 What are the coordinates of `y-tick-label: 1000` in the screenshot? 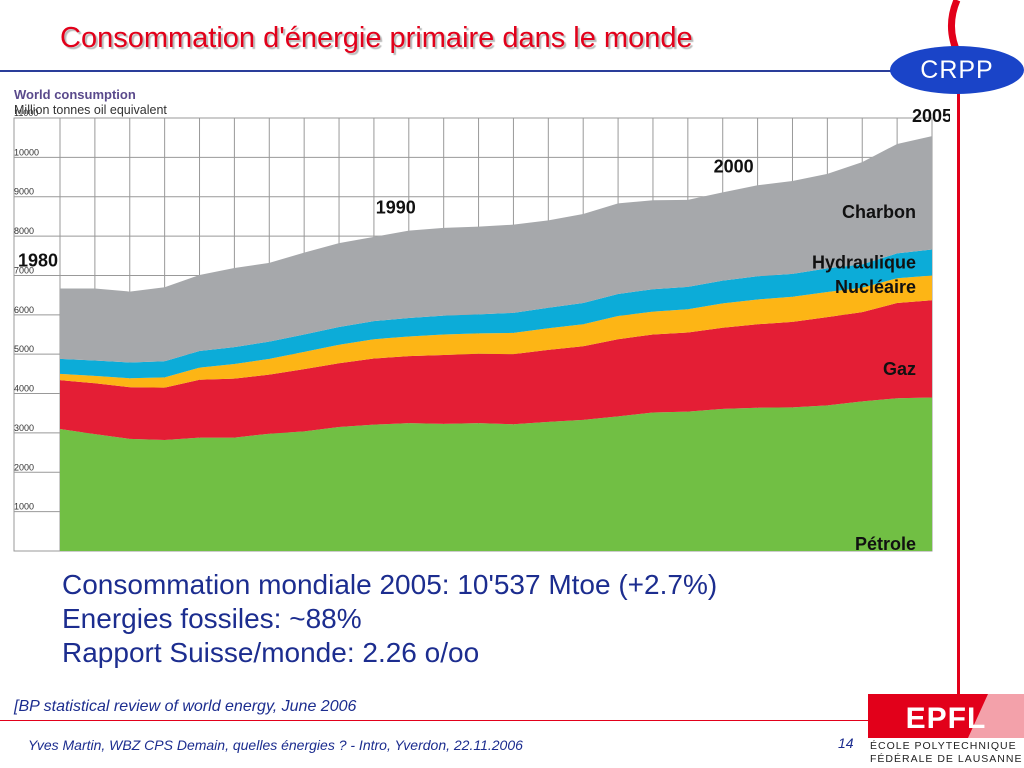 It's located at (24, 507).